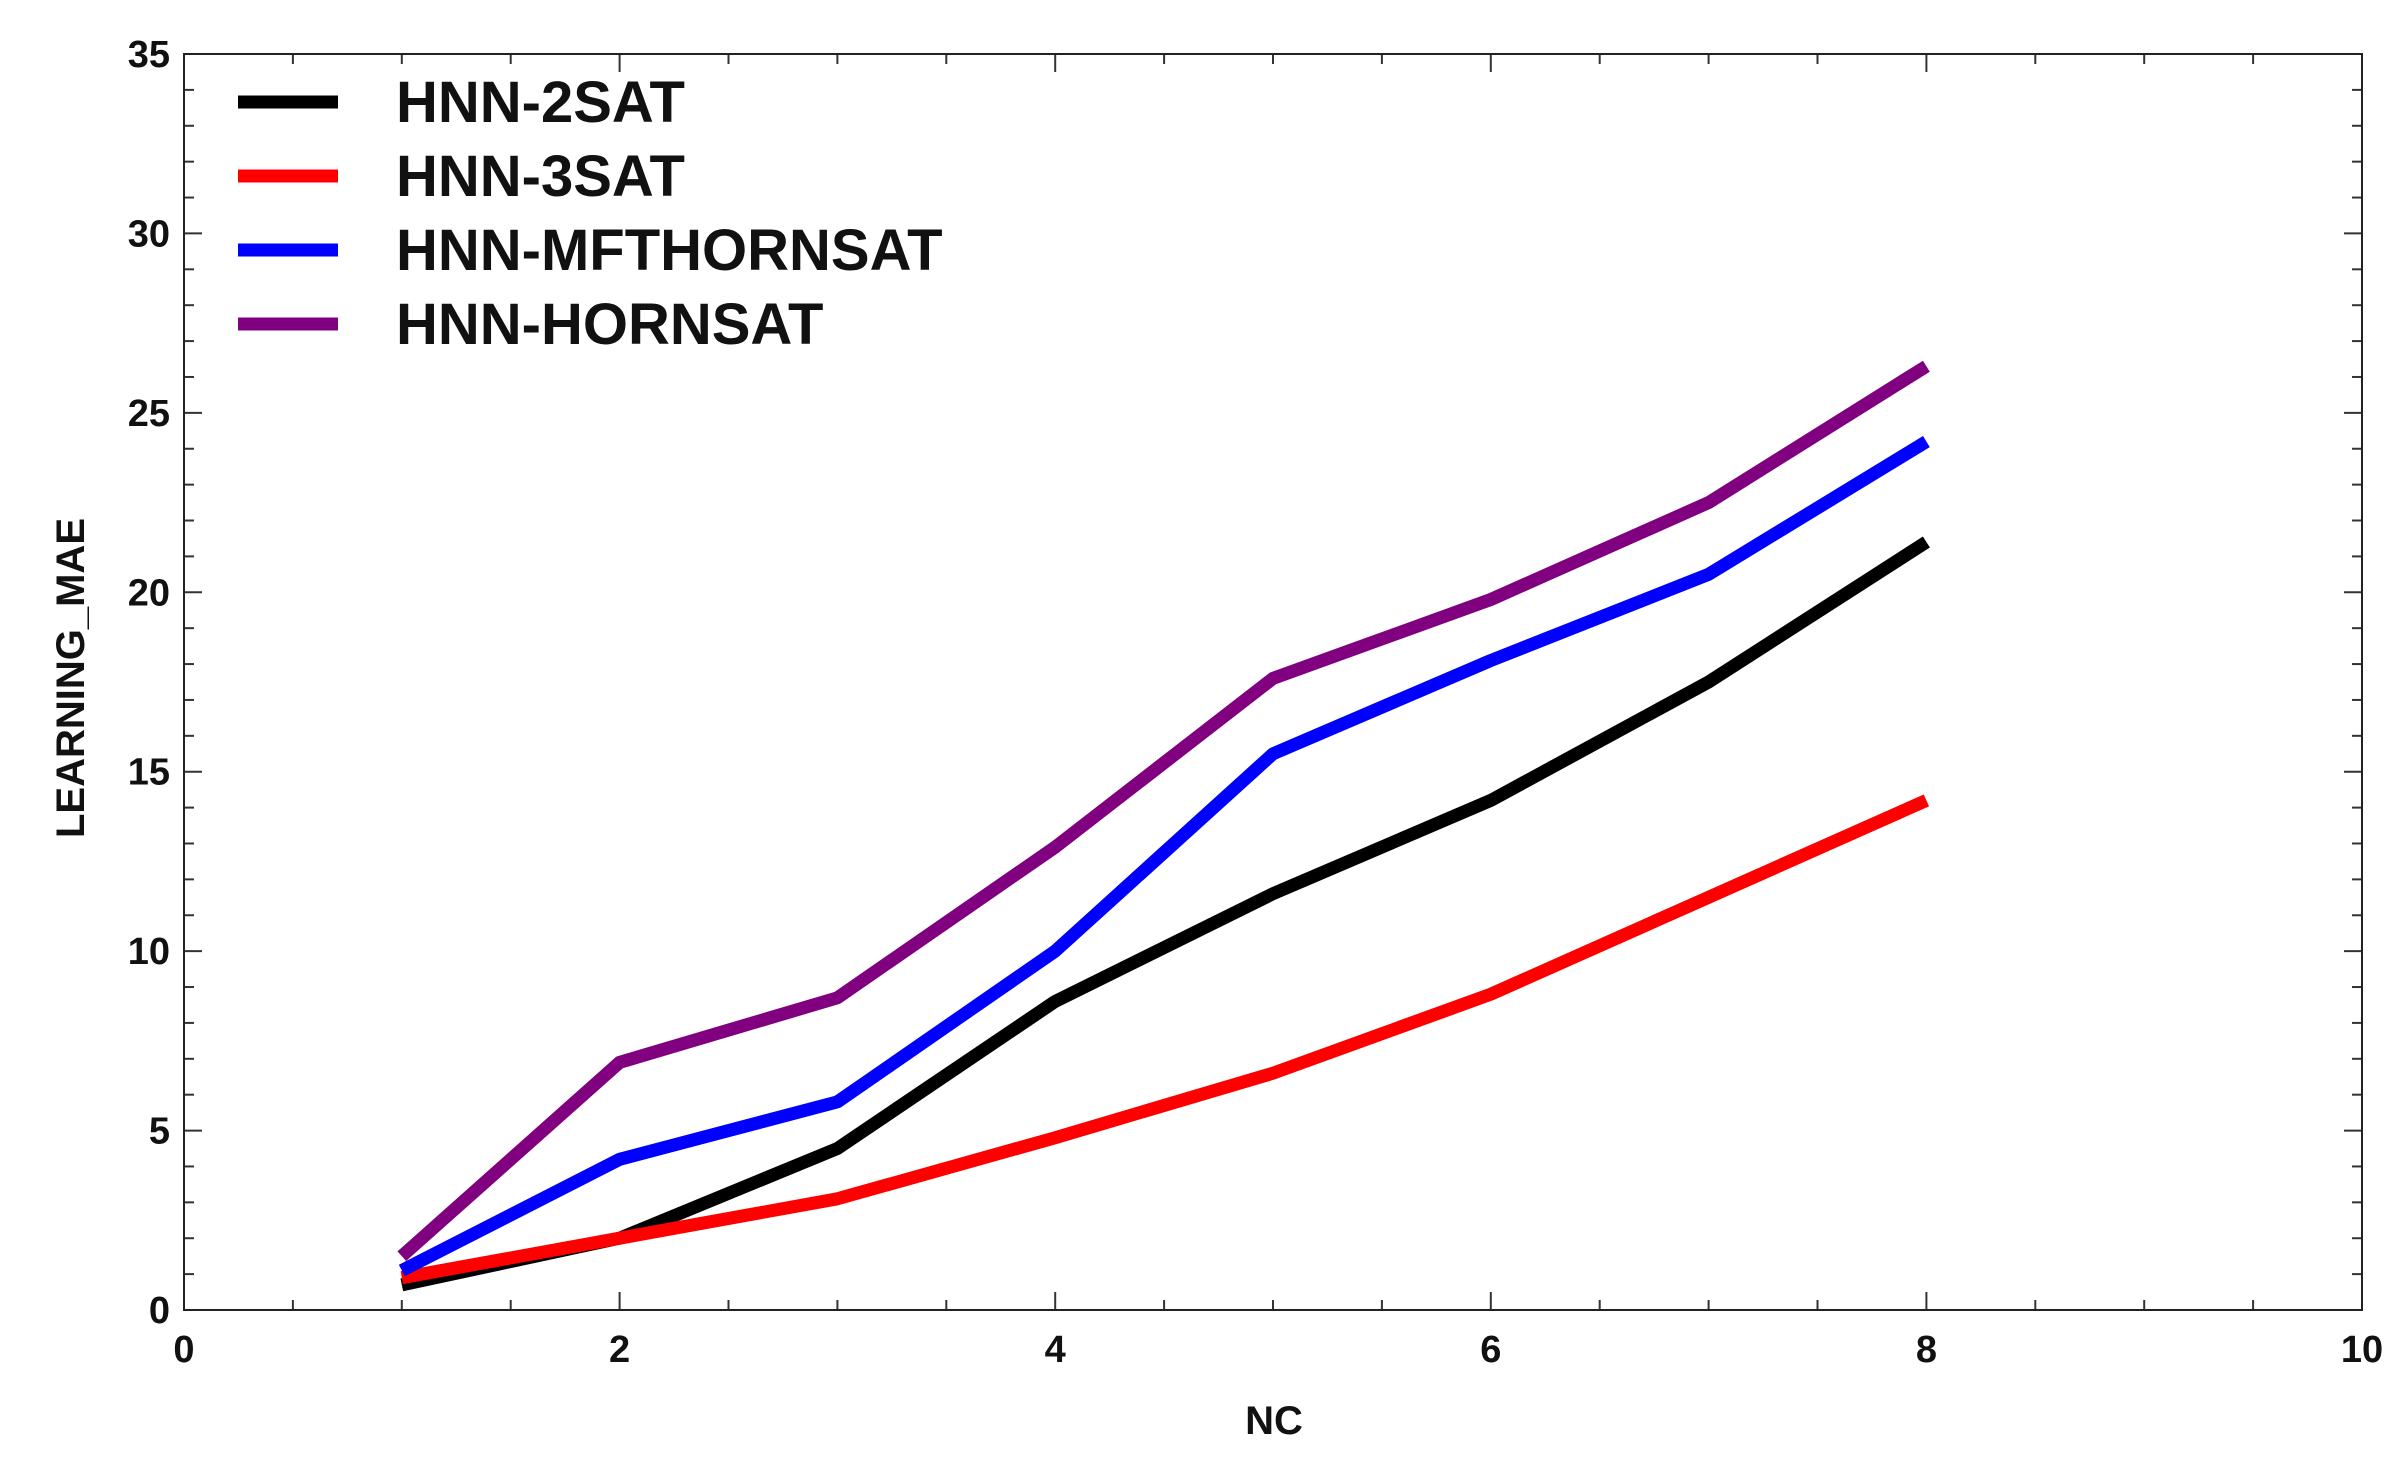  What do you see at coordinates (159, 1132) in the screenshot?
I see `y-tick-label: 5` at bounding box center [159, 1132].